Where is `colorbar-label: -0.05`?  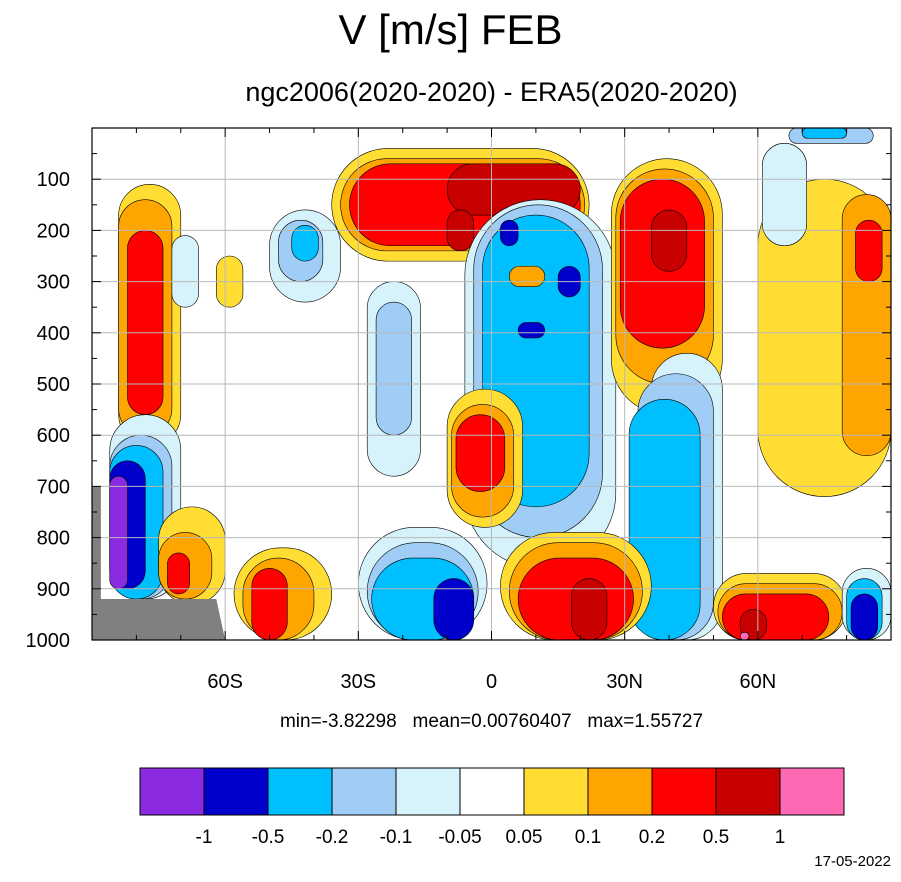
colorbar-label: -0.05 is located at coordinates (459, 837).